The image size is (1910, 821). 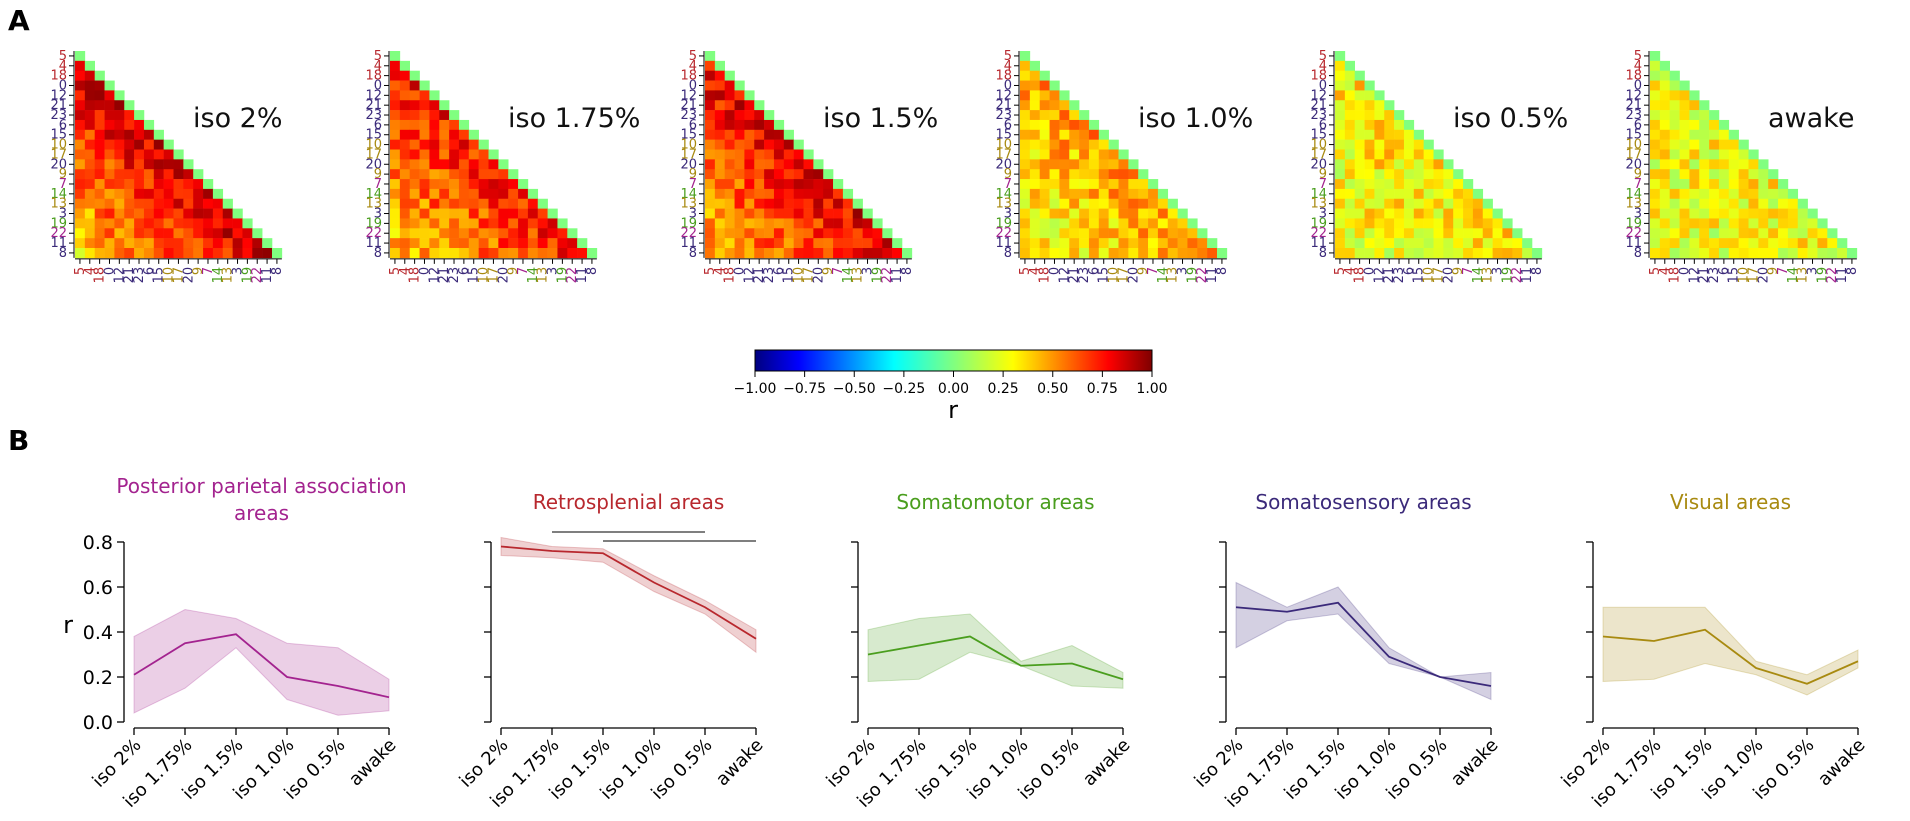 I want to click on heatmap-y-tick-label: 0, so click(x=378, y=85).